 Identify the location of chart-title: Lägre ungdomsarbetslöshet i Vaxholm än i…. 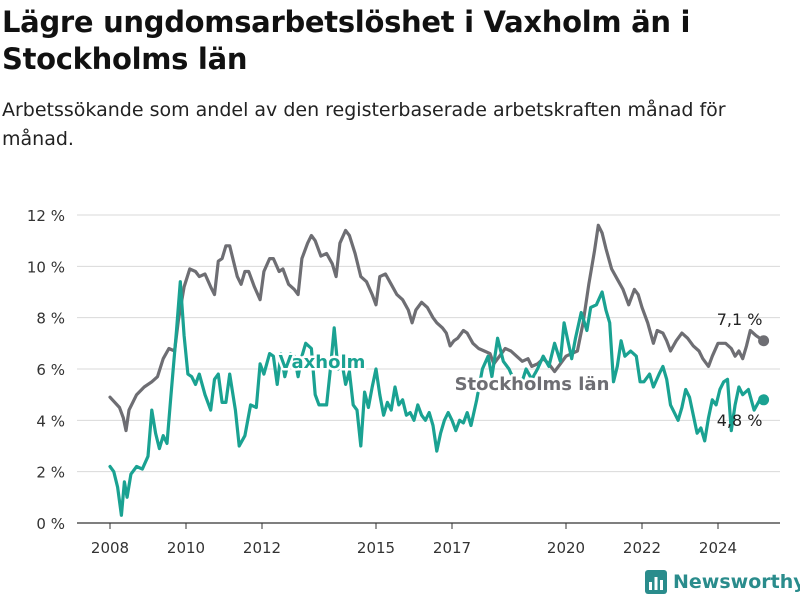
(346, 40).